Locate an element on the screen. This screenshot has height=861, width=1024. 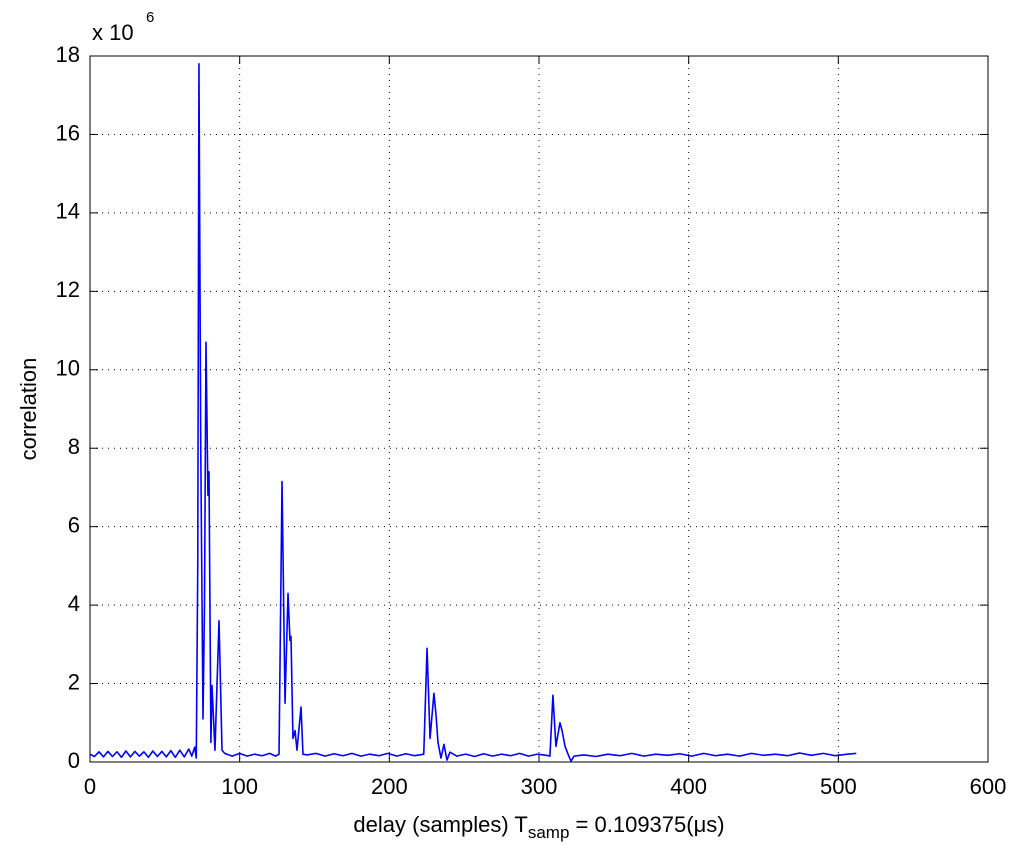
x-axis-label: delay (samples) Tsamp = 0.109375(μs) is located at coordinates (538, 827).